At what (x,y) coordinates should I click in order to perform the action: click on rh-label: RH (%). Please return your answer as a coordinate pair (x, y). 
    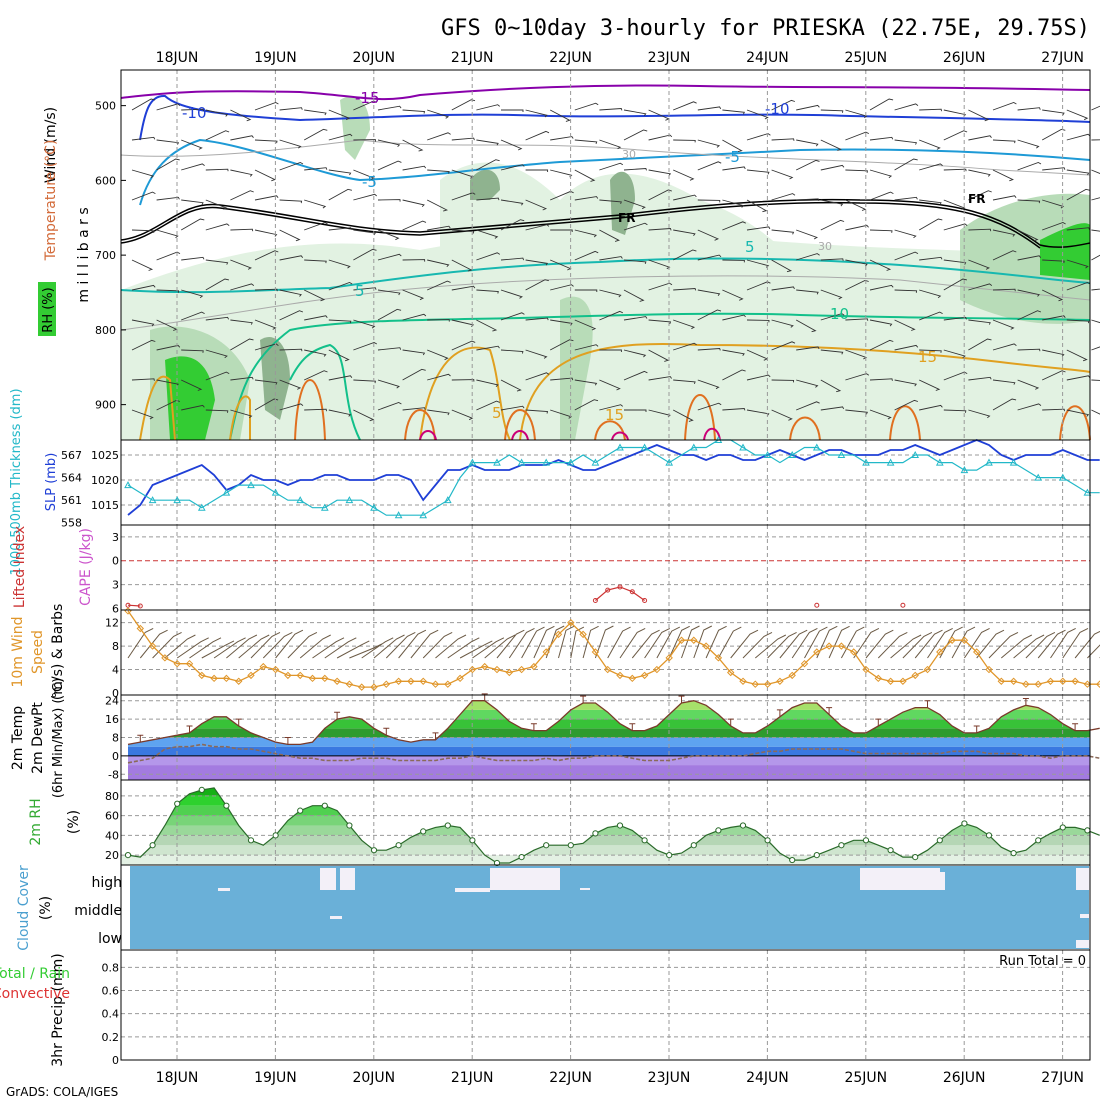
    Looking at the image, I should click on (48, 309).